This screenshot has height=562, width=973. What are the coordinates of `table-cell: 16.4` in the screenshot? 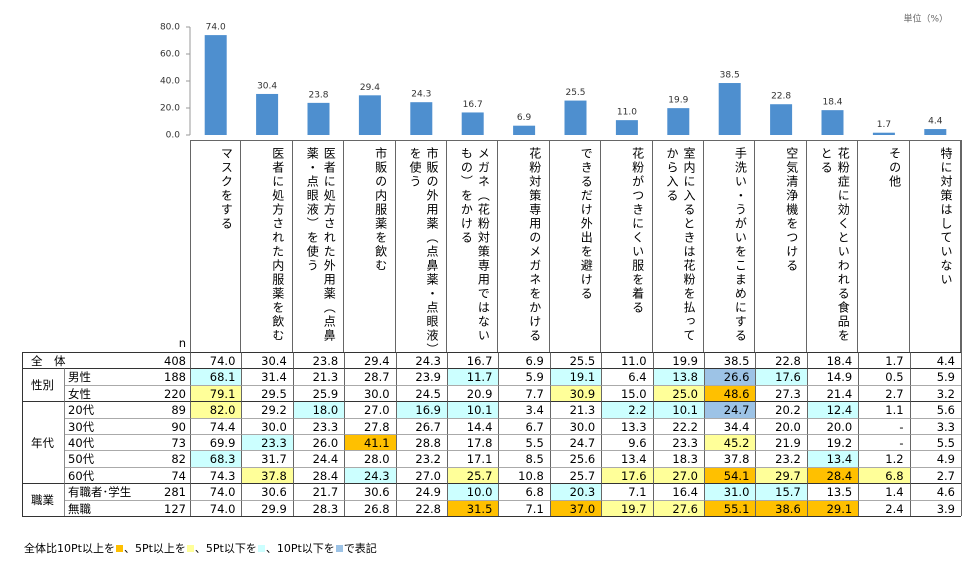 It's located at (678, 491).